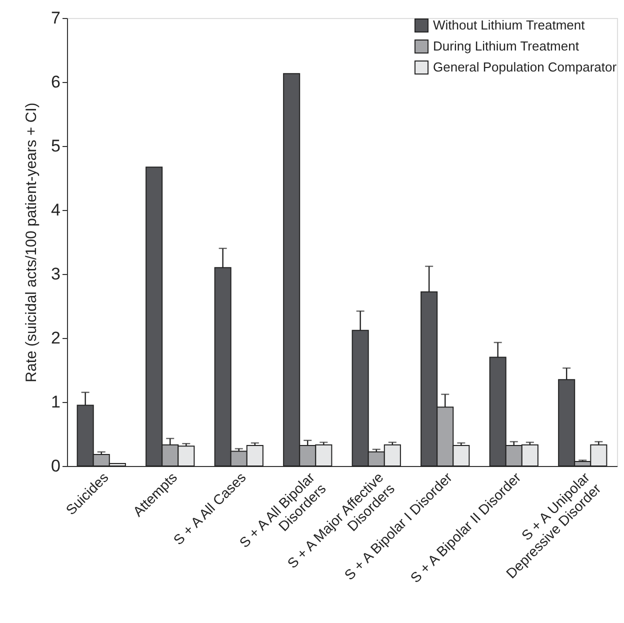 This screenshot has width=624, height=623. What do you see at coordinates (55, 466) in the screenshot?
I see `y-tick-label: 0` at bounding box center [55, 466].